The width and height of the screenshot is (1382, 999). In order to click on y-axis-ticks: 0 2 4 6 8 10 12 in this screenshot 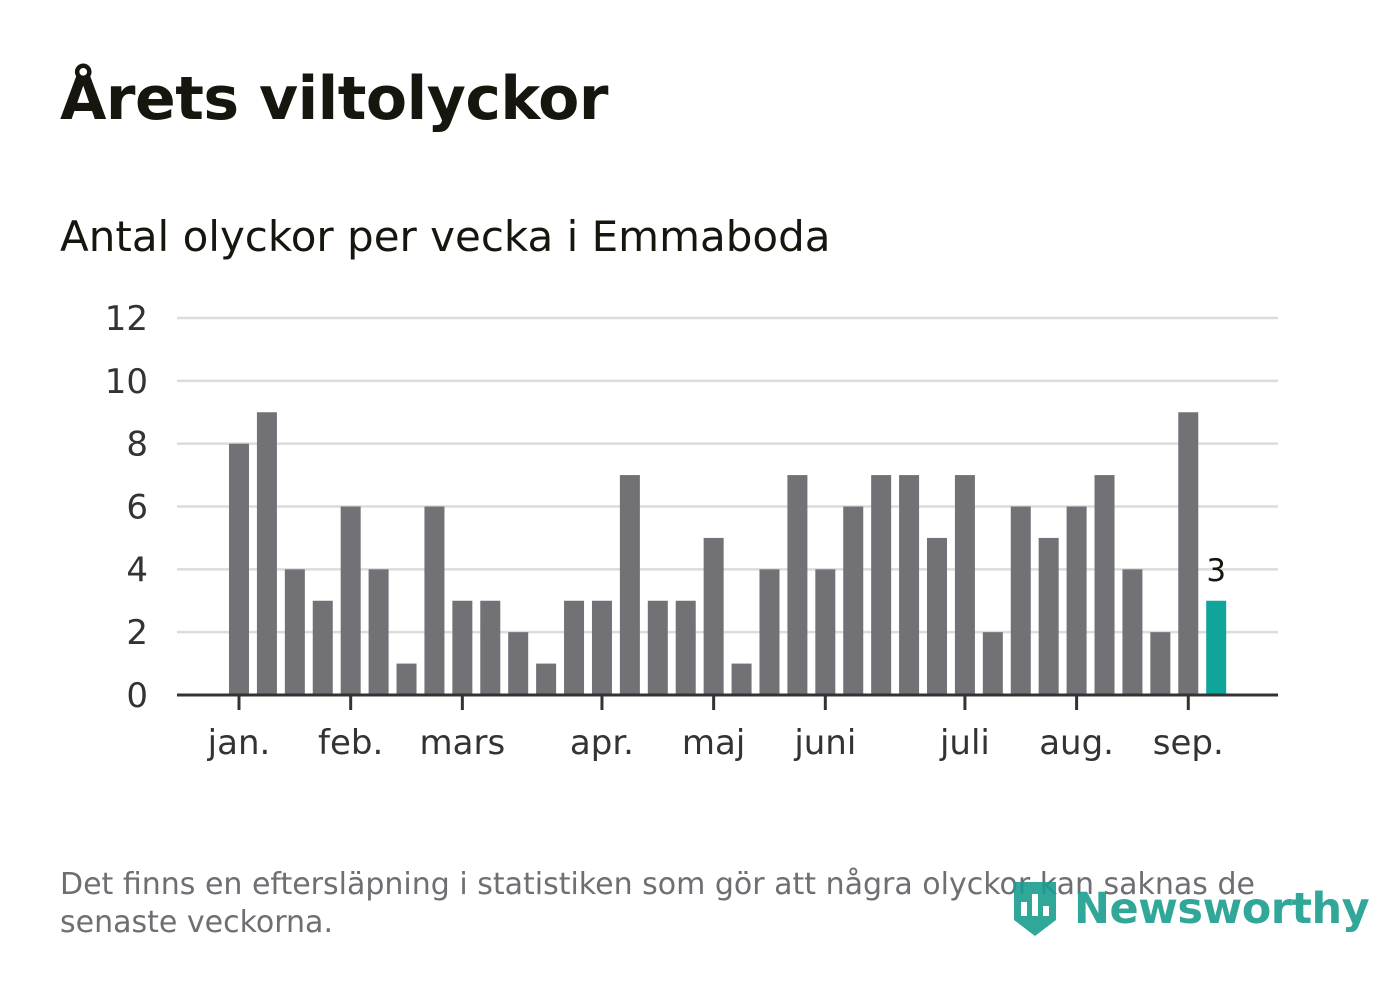, I will do `click(126, 507)`.